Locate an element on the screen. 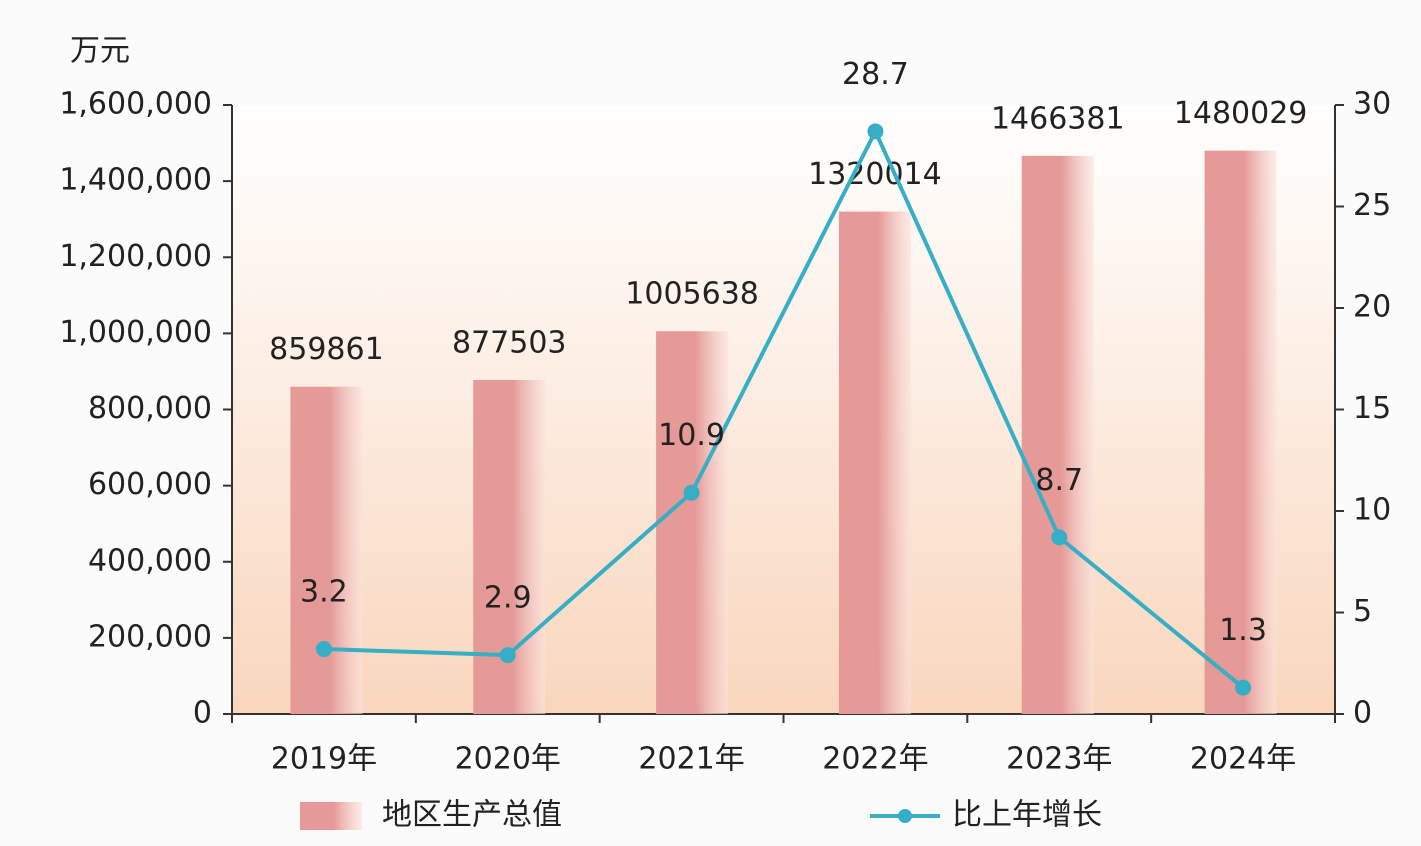  x-tick-label: 2020年 is located at coordinates (508, 759).